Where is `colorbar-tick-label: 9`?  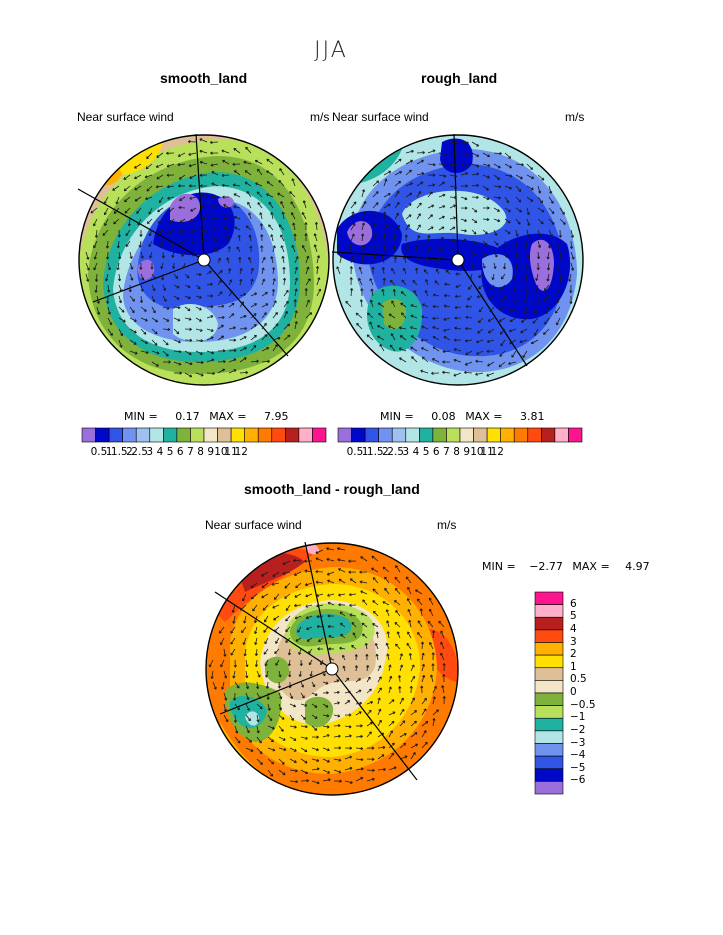 colorbar-tick-label: 9 is located at coordinates (211, 452).